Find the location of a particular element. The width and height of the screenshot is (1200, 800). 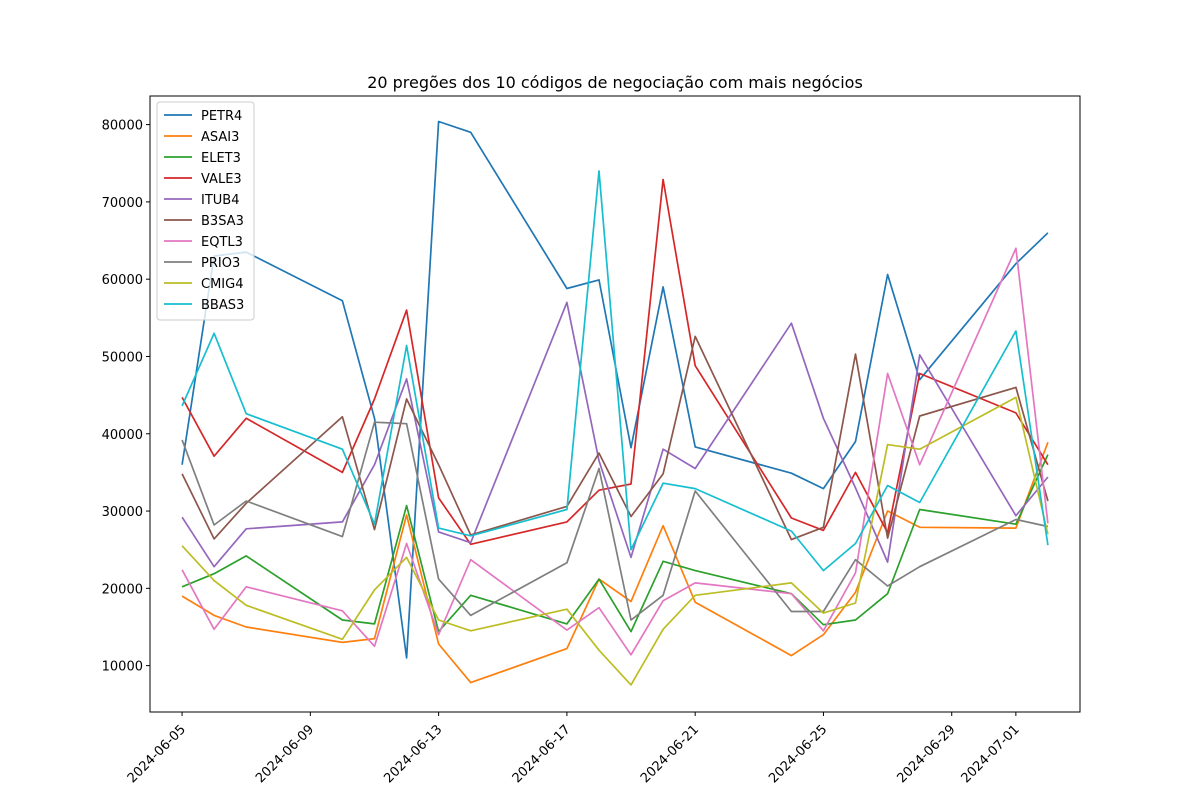

y-tick-label: 60000 is located at coordinates (122, 280).